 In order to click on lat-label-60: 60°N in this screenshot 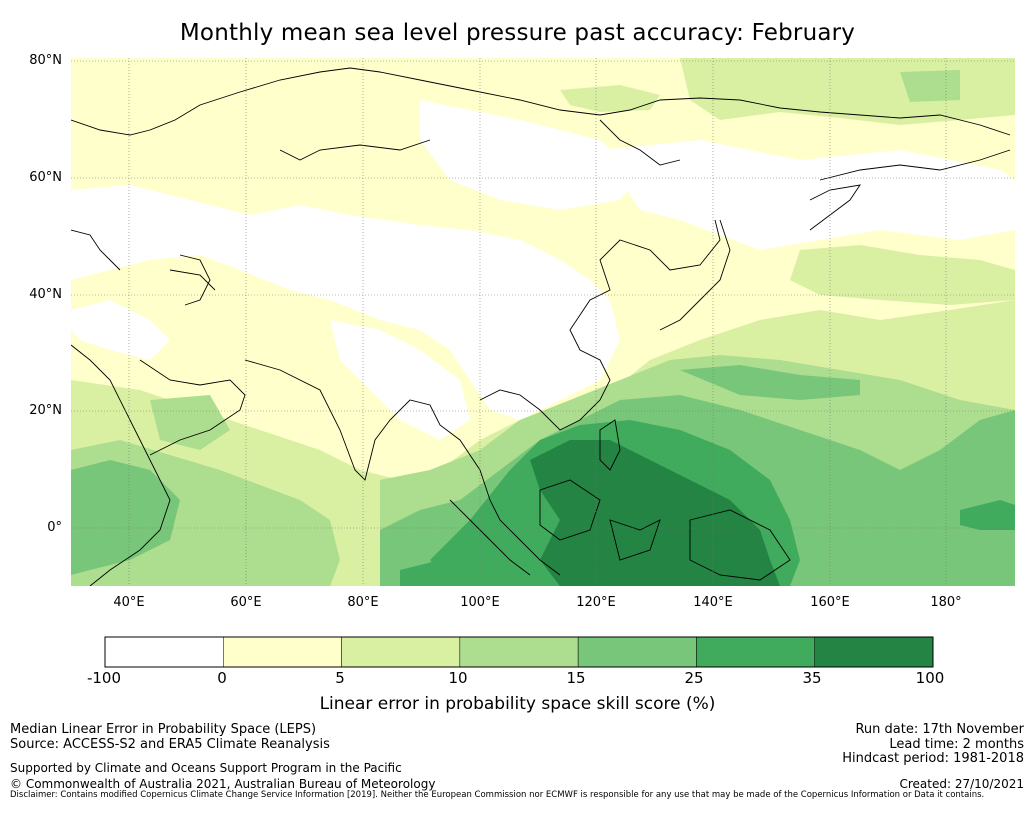, I will do `click(45, 177)`.